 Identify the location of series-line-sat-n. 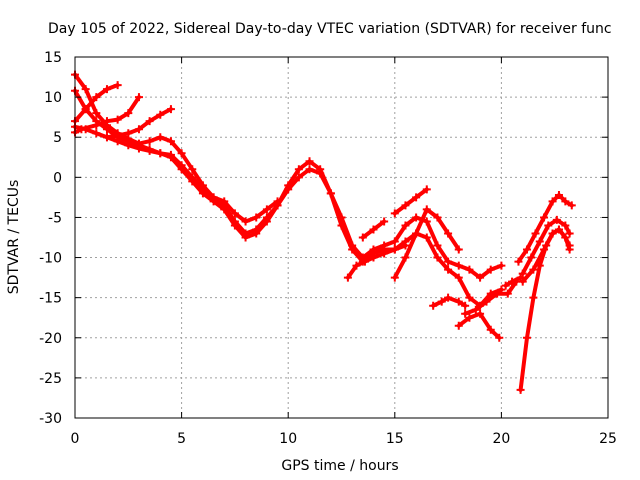
(545, 228).